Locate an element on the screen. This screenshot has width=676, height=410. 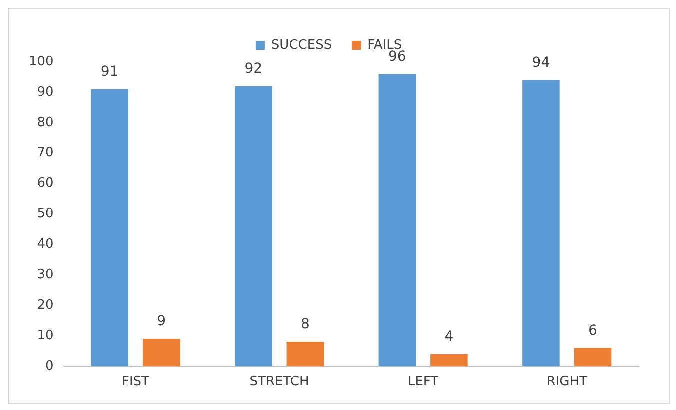
x-tick-label: RIGHT is located at coordinates (567, 382).